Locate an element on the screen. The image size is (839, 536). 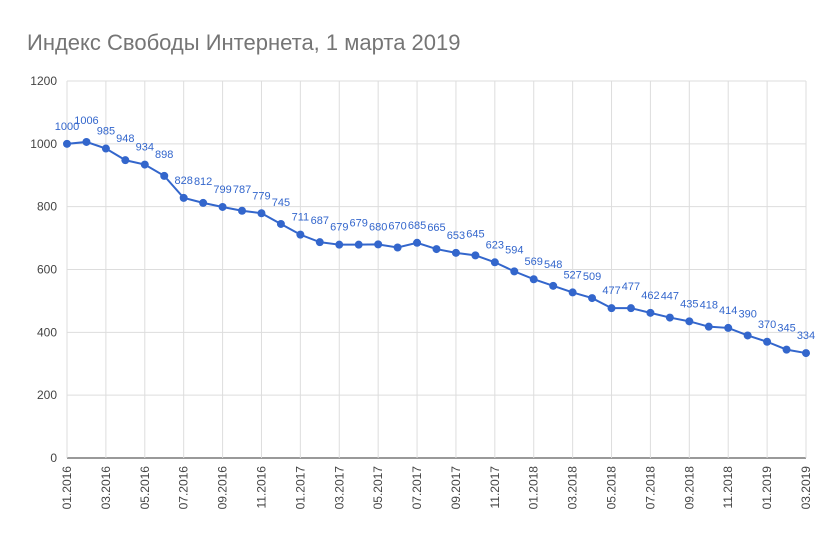
data-label: 799 is located at coordinates (222, 190).